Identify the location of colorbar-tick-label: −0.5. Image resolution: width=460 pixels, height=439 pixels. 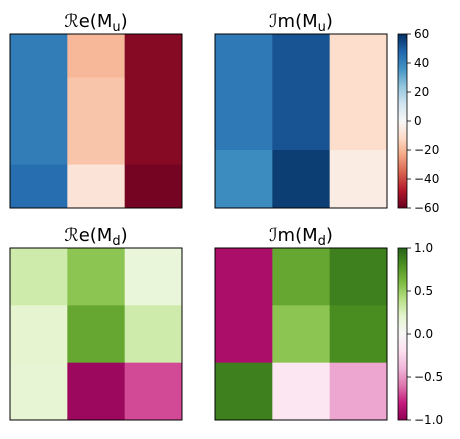
(428, 377).